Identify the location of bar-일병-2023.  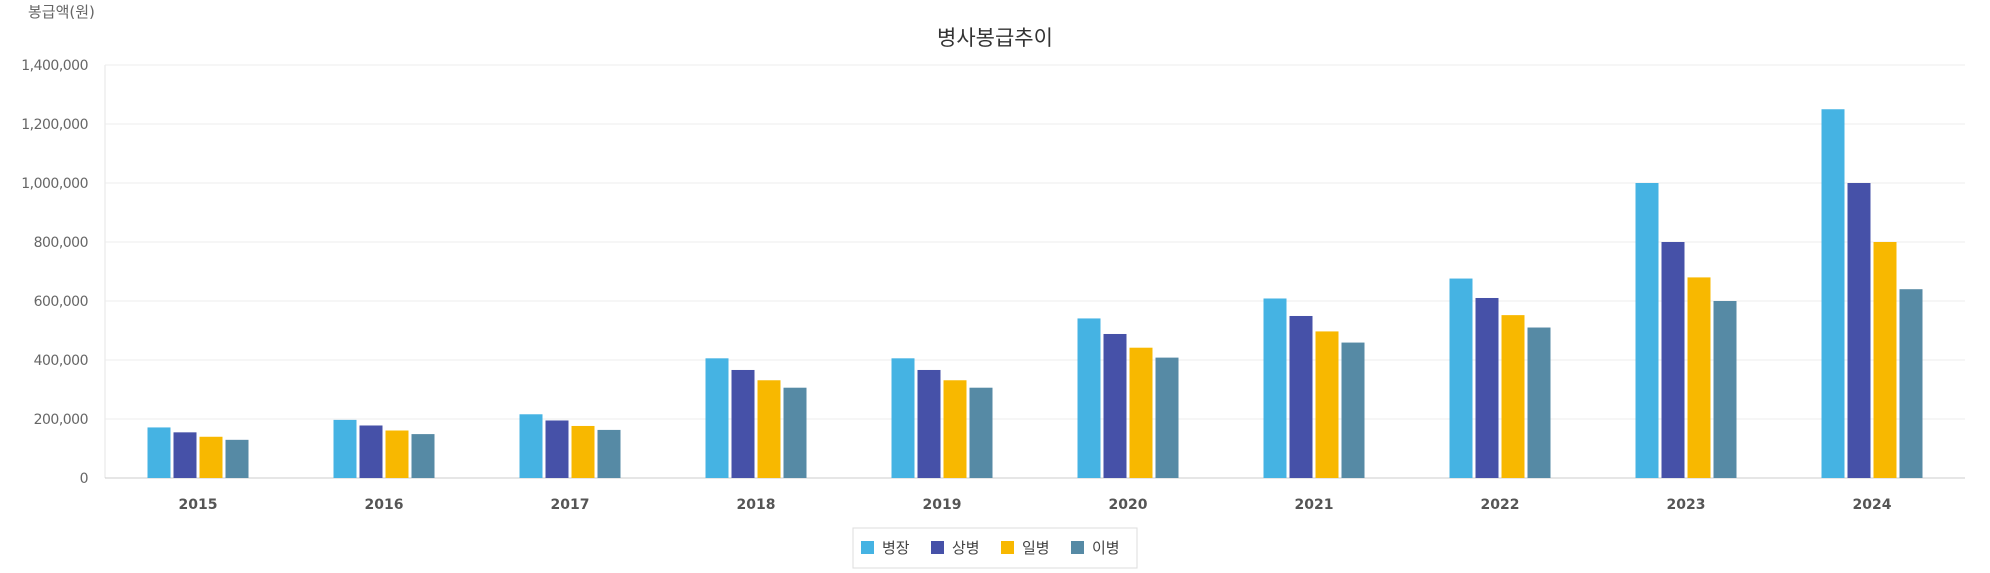
(1699, 377).